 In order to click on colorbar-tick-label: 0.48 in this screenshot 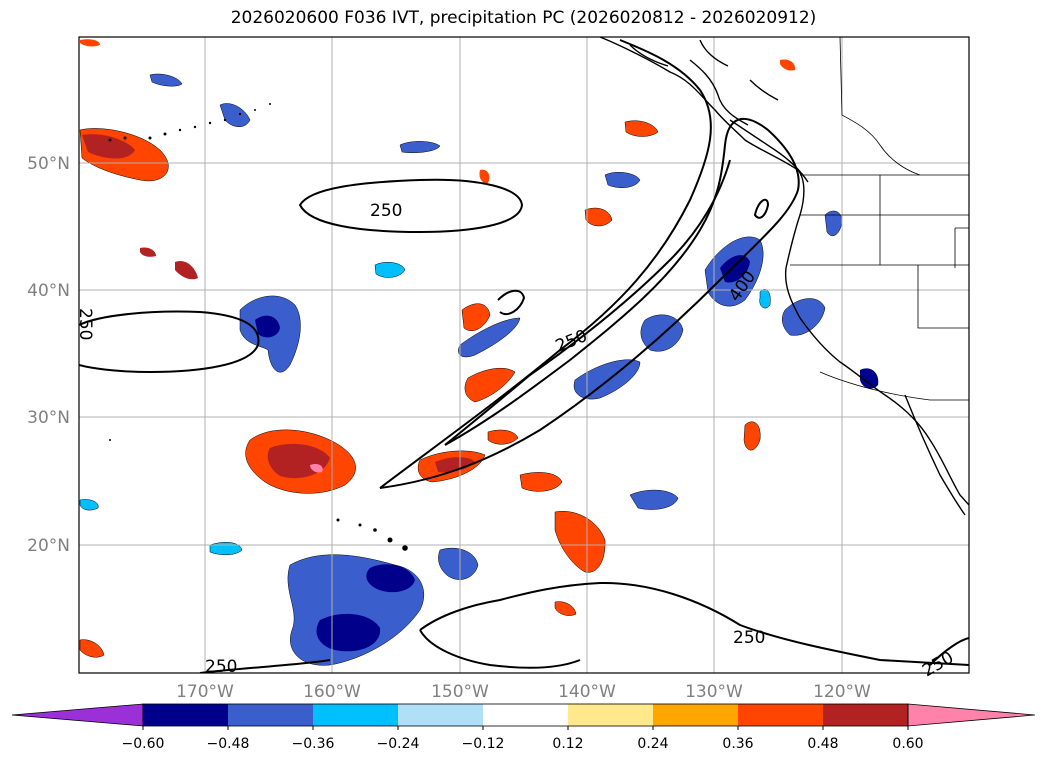, I will do `click(822, 744)`.